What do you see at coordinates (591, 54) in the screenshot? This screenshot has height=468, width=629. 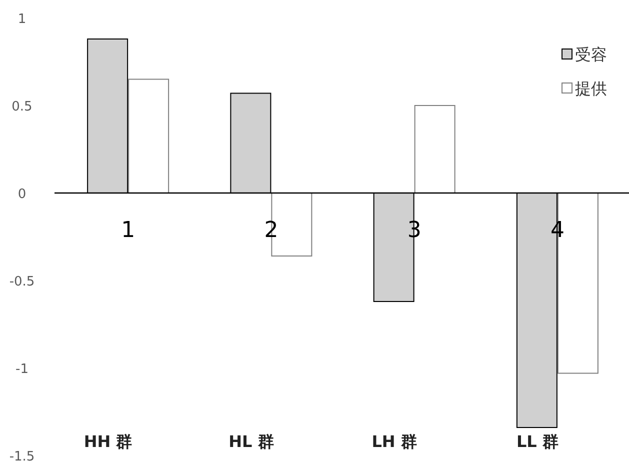 I see `legend-label: 受容` at bounding box center [591, 54].